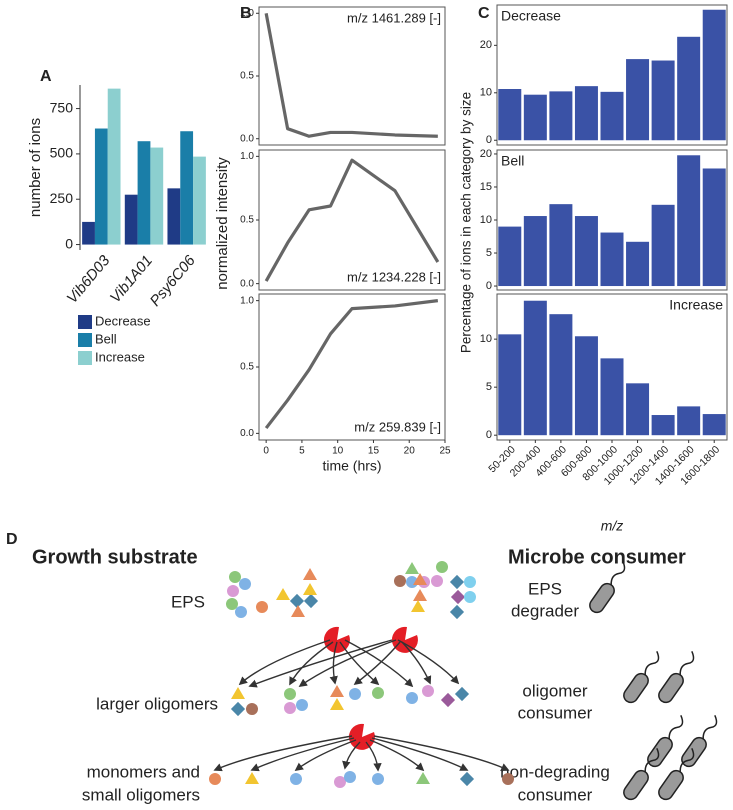  What do you see at coordinates (62, 107) in the screenshot?
I see `y-tick-label: 750` at bounding box center [62, 107].